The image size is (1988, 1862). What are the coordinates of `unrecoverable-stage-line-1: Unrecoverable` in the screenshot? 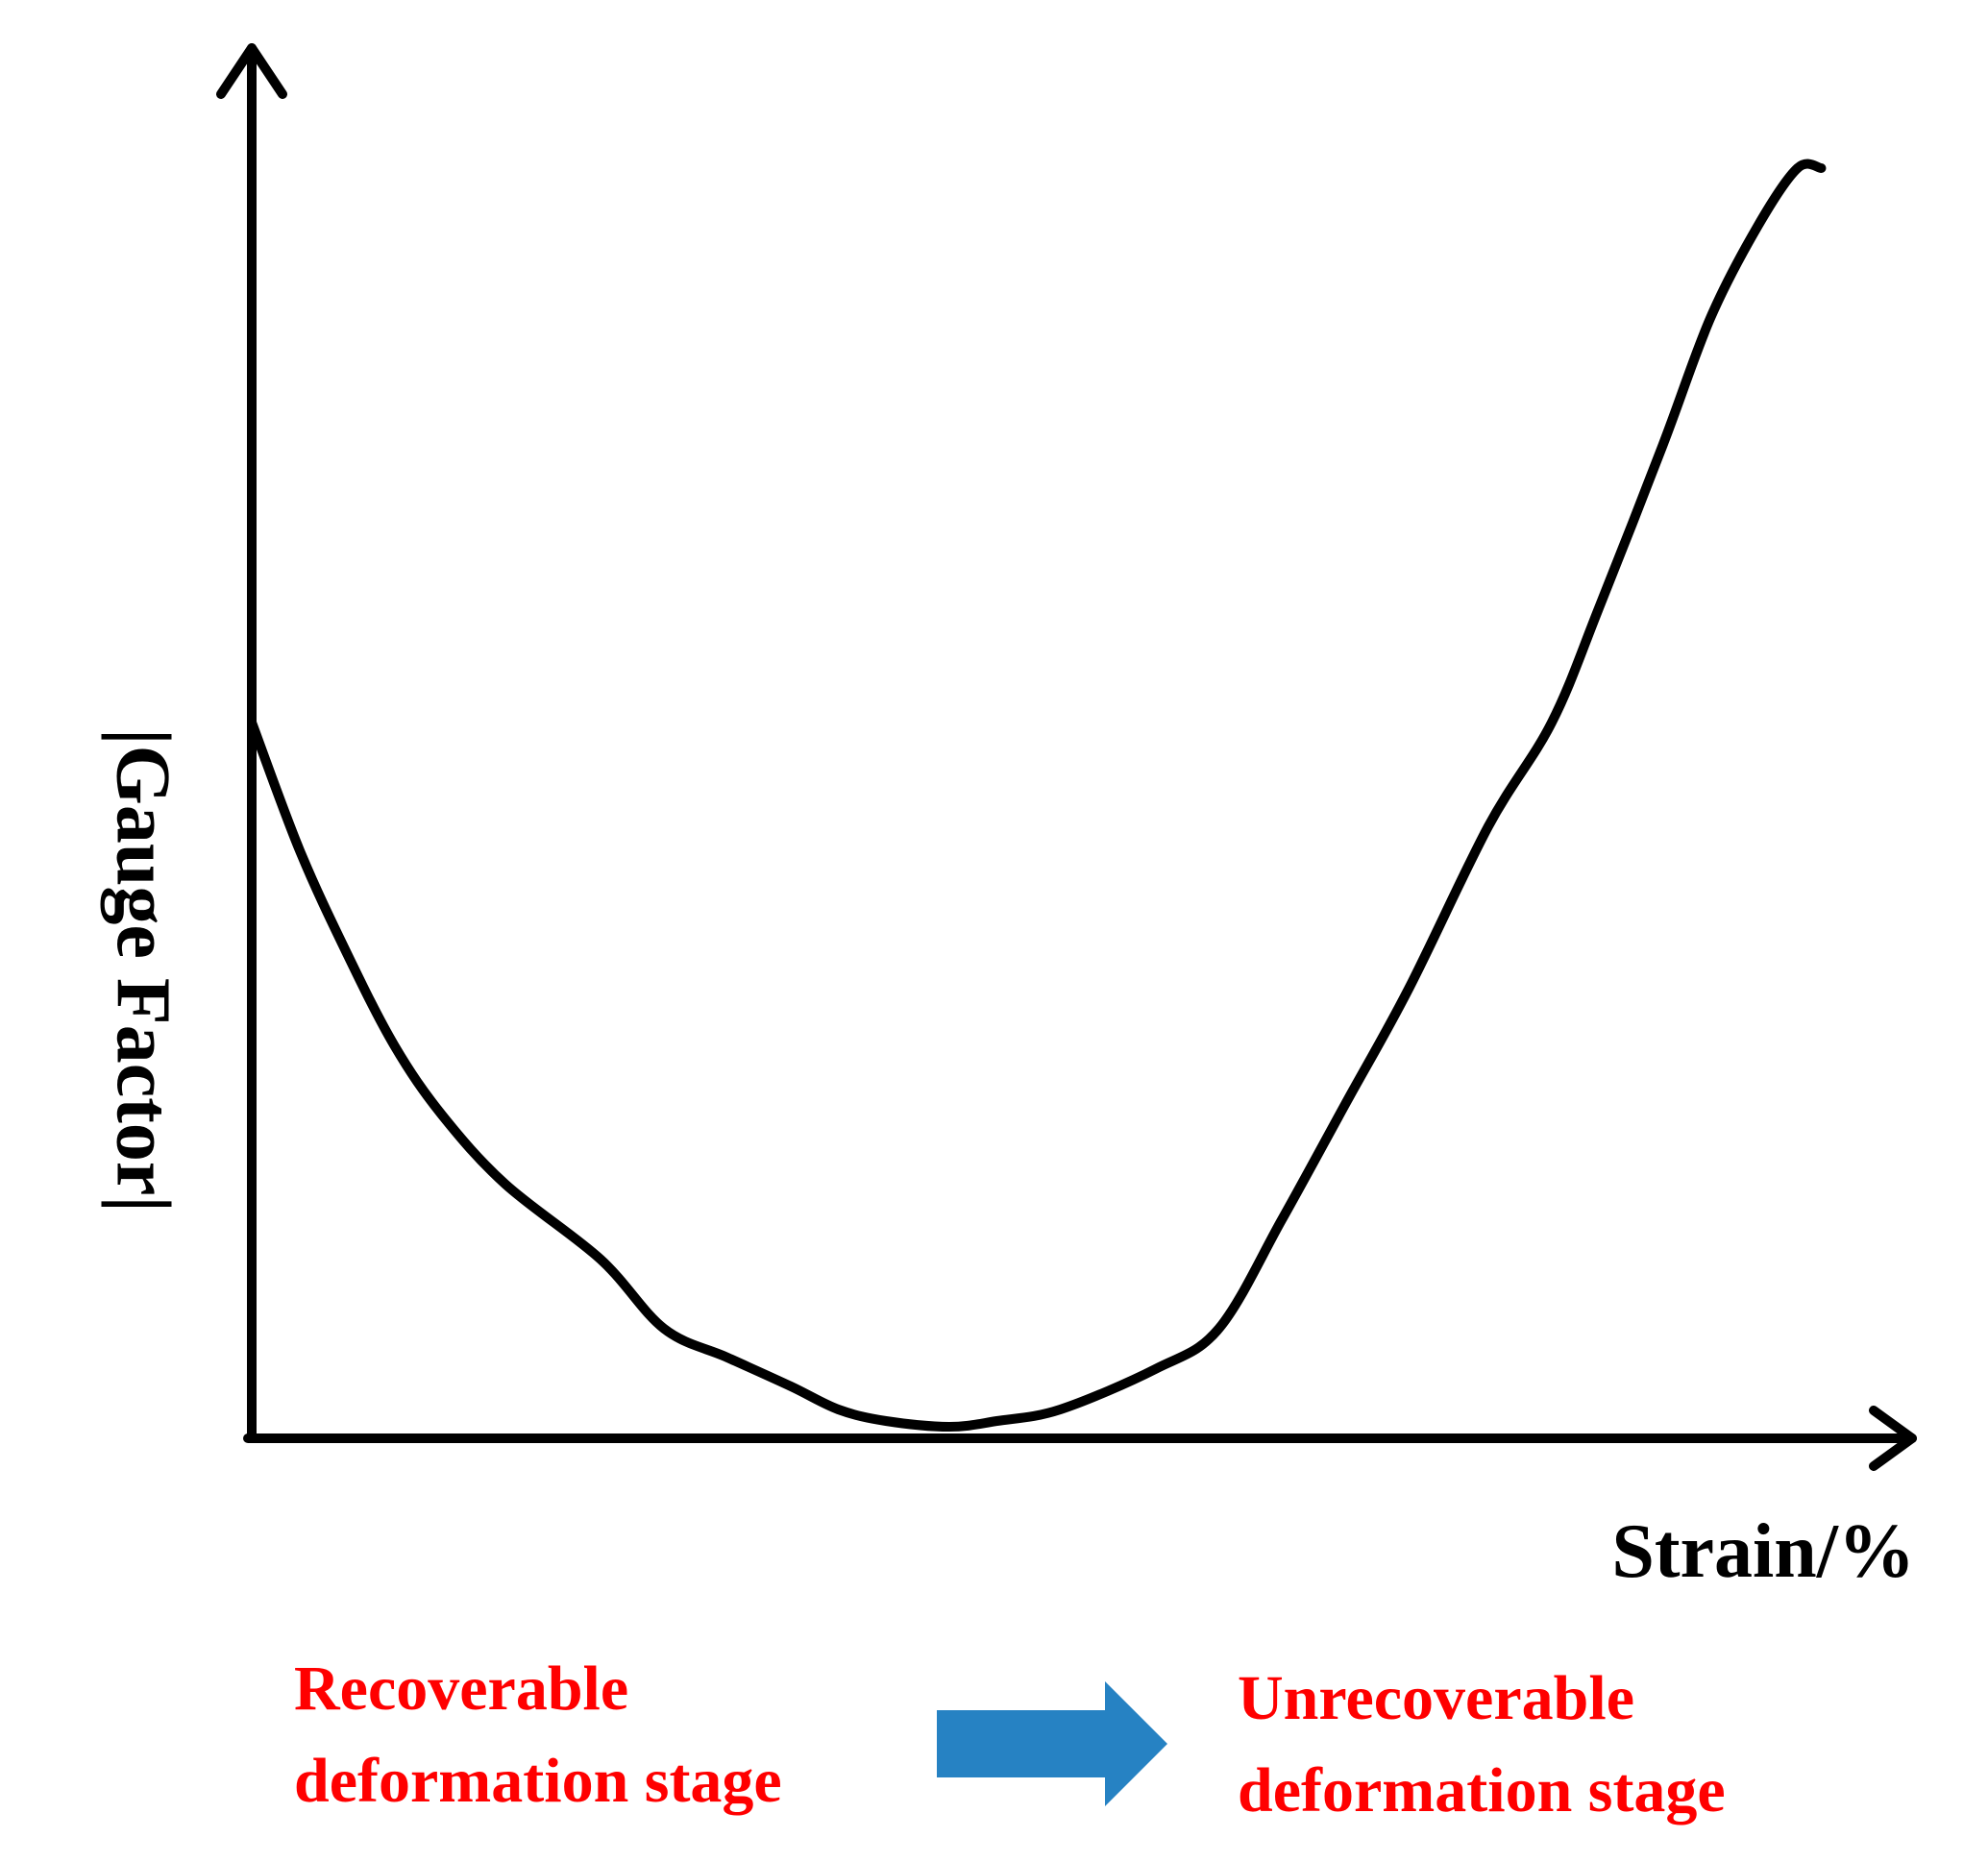 It's located at (1436, 1698).